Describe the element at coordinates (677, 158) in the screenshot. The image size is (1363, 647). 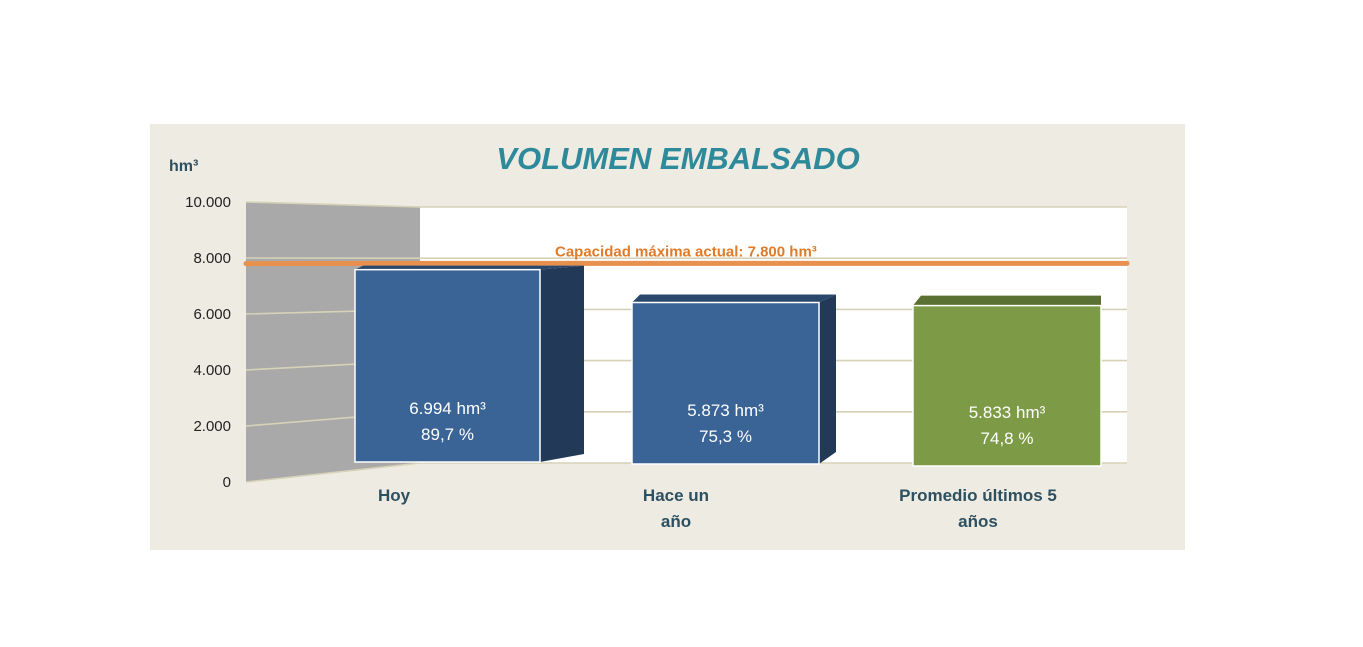
I see `chart-title: VOLUMEN EMBALSADO` at that location.